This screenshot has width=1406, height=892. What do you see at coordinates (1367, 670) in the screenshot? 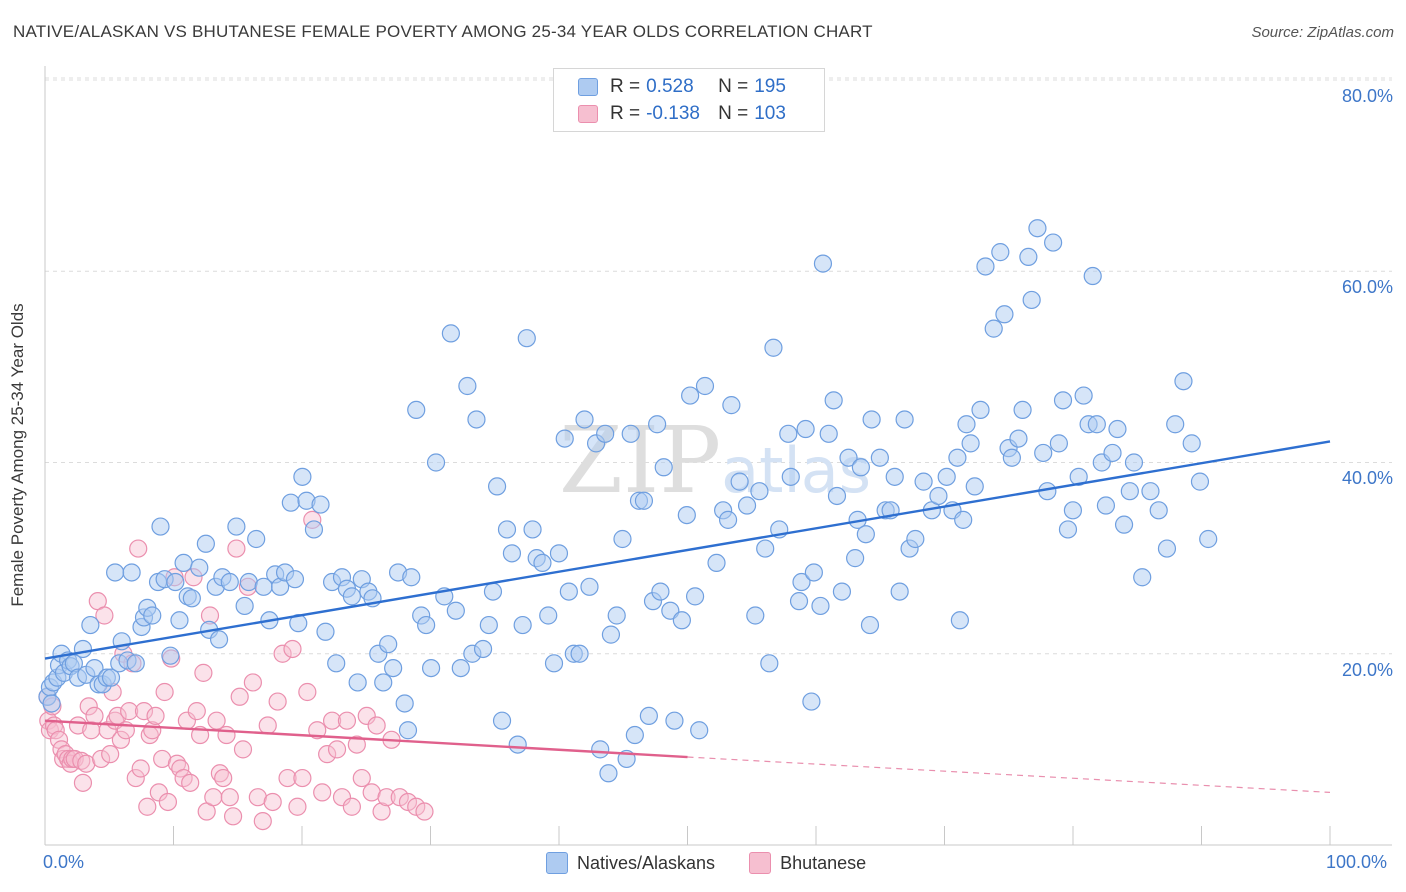
I see `y-tick-label: 20.0%` at bounding box center [1367, 670].